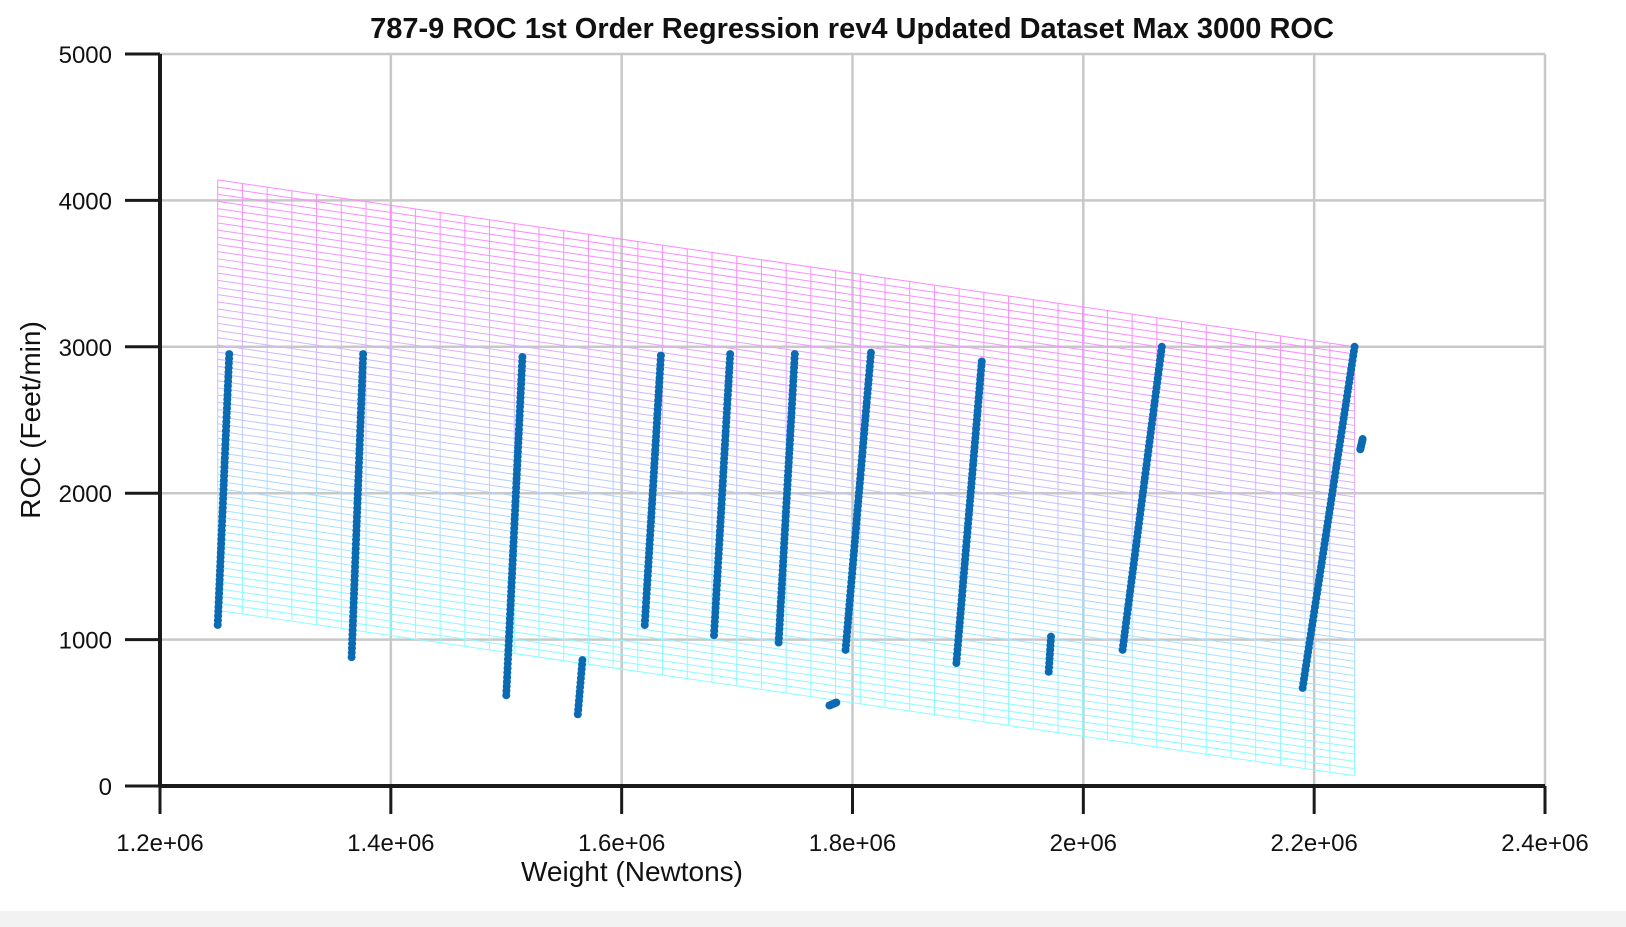 The image size is (1626, 927). What do you see at coordinates (852, 843) in the screenshot?
I see `x-tick-label: 1.8e+06` at bounding box center [852, 843].